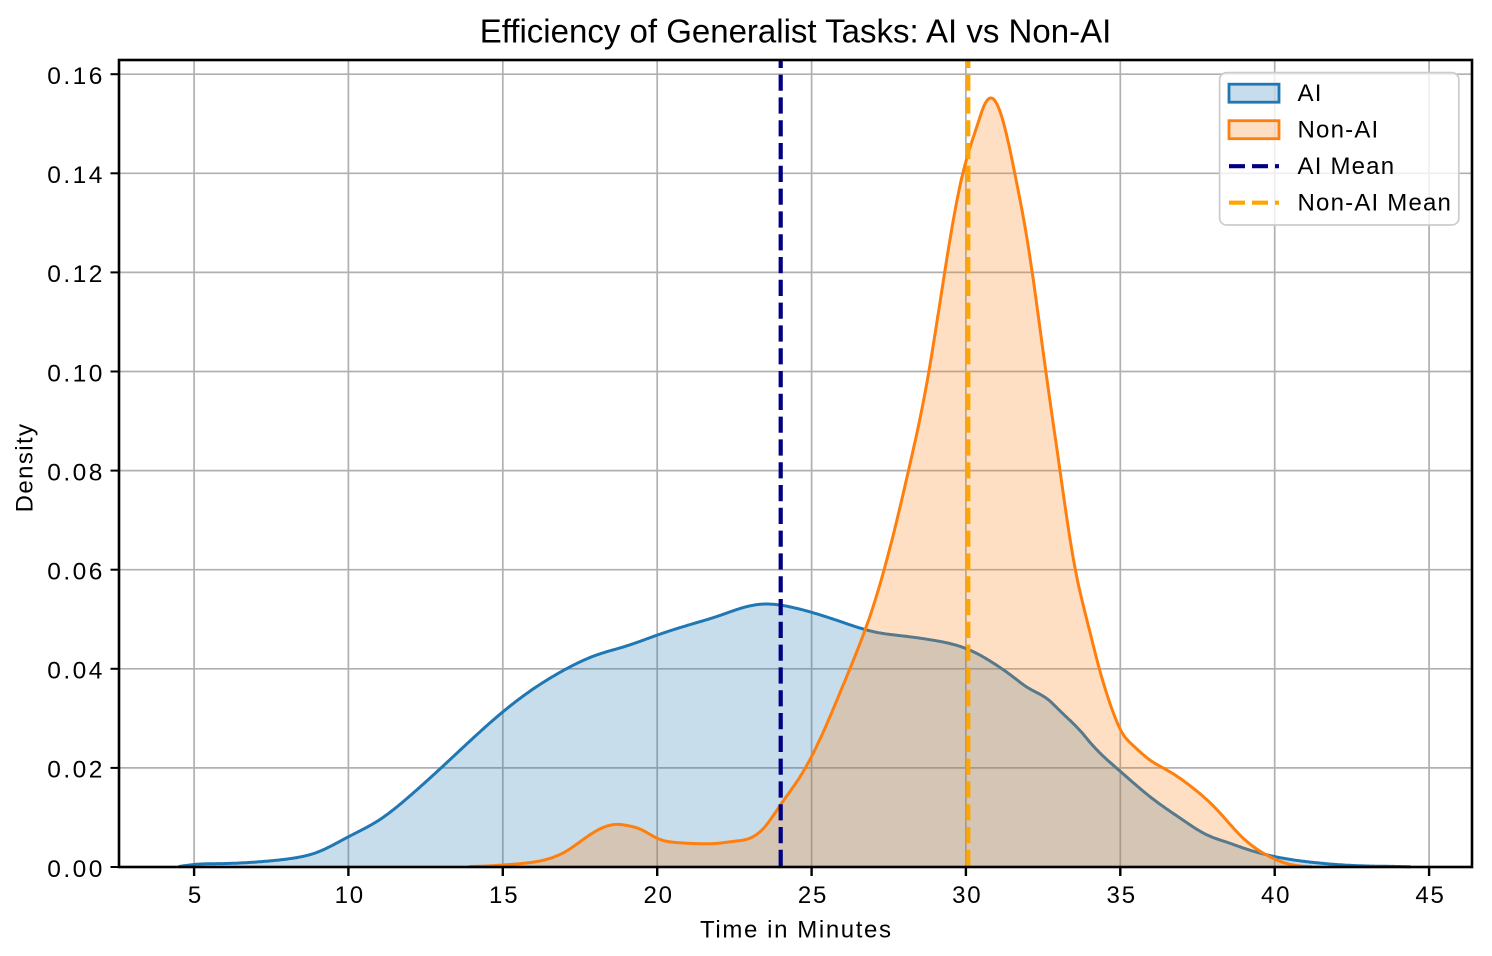  What do you see at coordinates (24, 468) in the screenshot?
I see `svg-text: Density` at bounding box center [24, 468].